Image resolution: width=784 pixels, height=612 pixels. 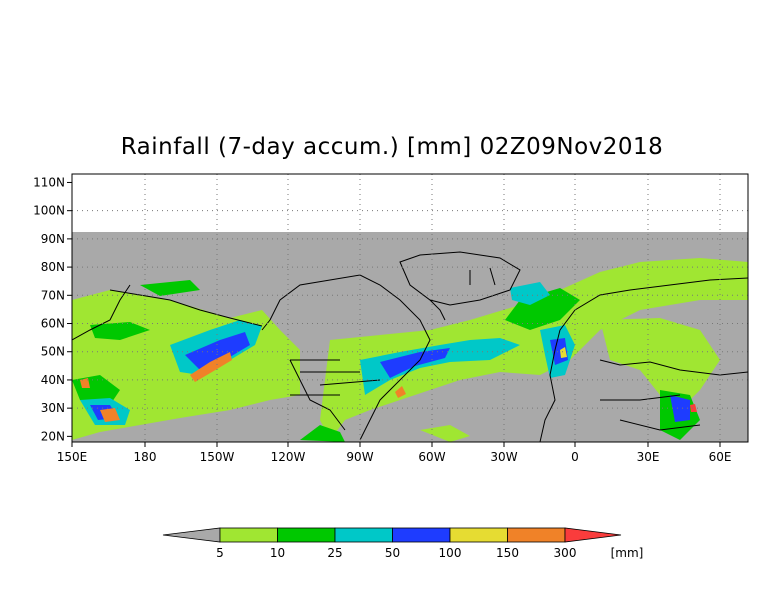 I want to click on lon-tick-label: 180, so click(x=145, y=457).